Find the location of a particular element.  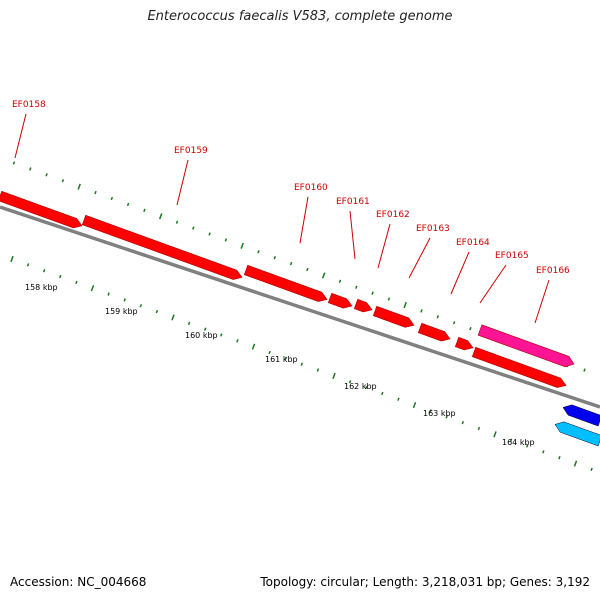

scale-label: 158 kbp is located at coordinates (41, 287).